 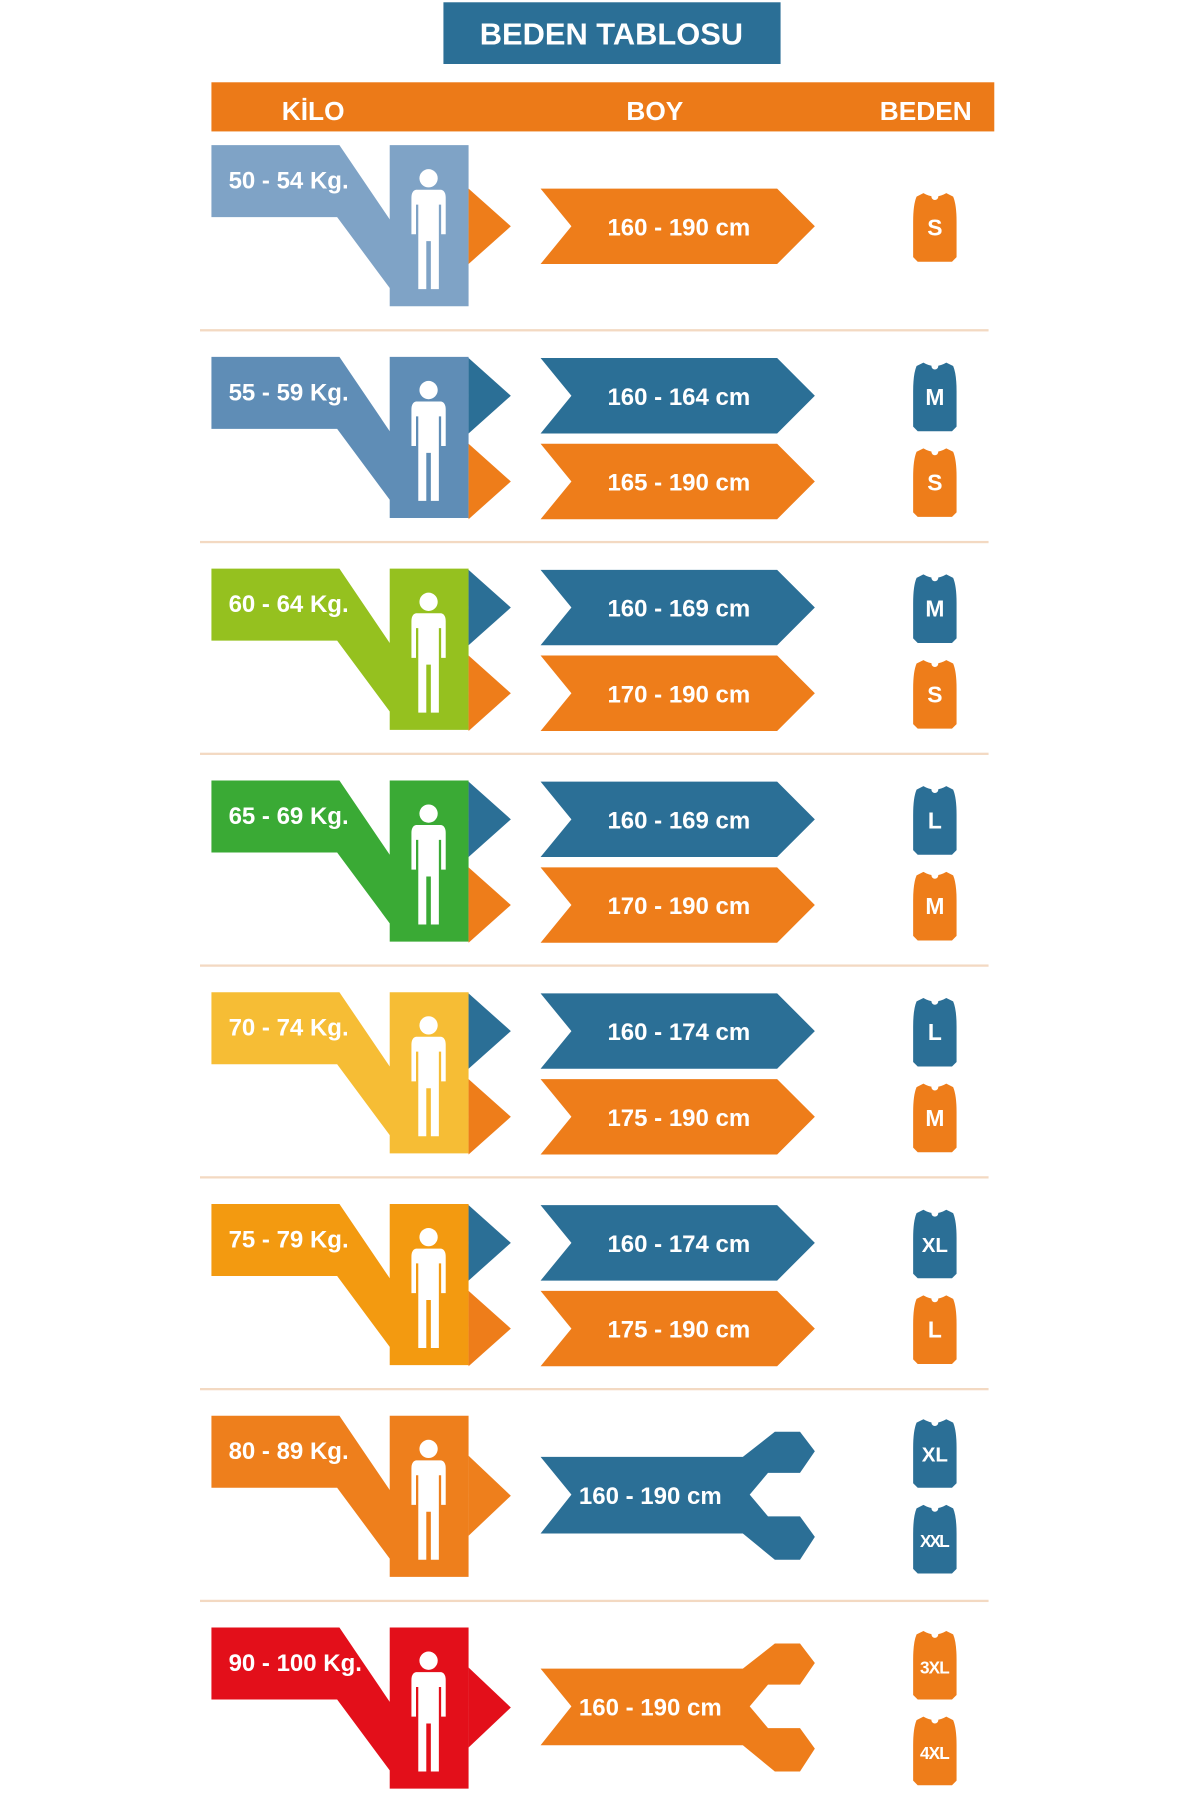 What do you see at coordinates (289, 1028) in the screenshot?
I see `weight-label: 70 - 74 Kg.` at bounding box center [289, 1028].